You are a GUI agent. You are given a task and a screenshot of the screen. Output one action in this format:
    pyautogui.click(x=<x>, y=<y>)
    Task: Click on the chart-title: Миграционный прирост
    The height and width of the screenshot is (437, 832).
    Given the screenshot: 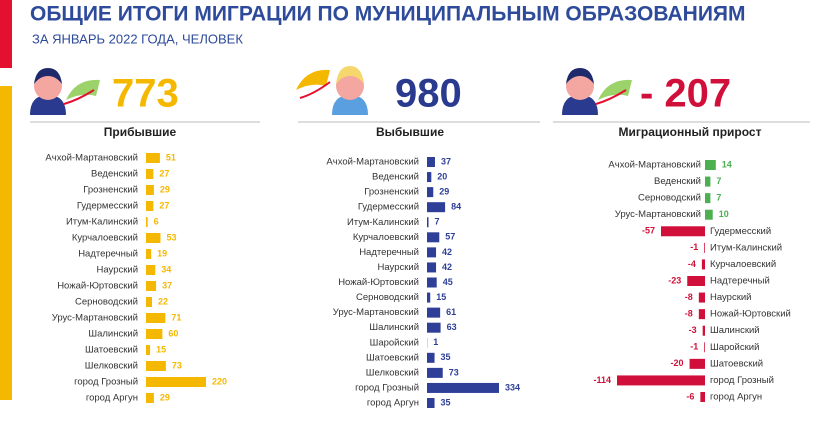 What is the action you would take?
    pyautogui.click(x=690, y=132)
    